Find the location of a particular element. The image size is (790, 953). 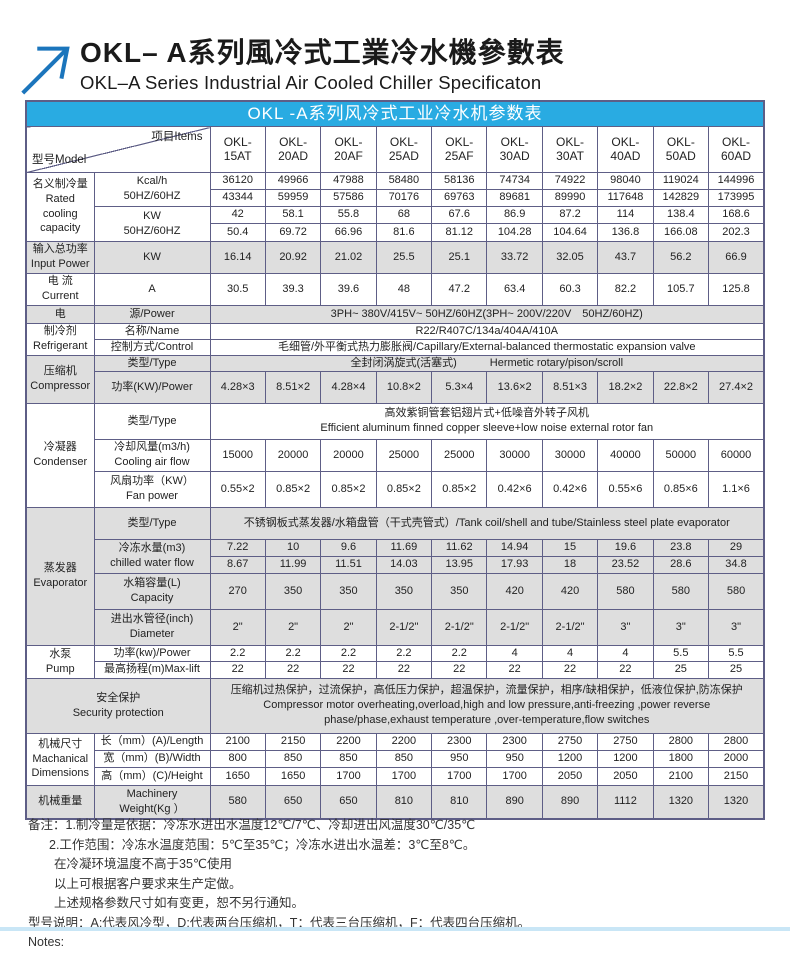

table-caption-row: OKL -A系列风冷式工业冷水机参数表 is located at coordinates (395, 113).